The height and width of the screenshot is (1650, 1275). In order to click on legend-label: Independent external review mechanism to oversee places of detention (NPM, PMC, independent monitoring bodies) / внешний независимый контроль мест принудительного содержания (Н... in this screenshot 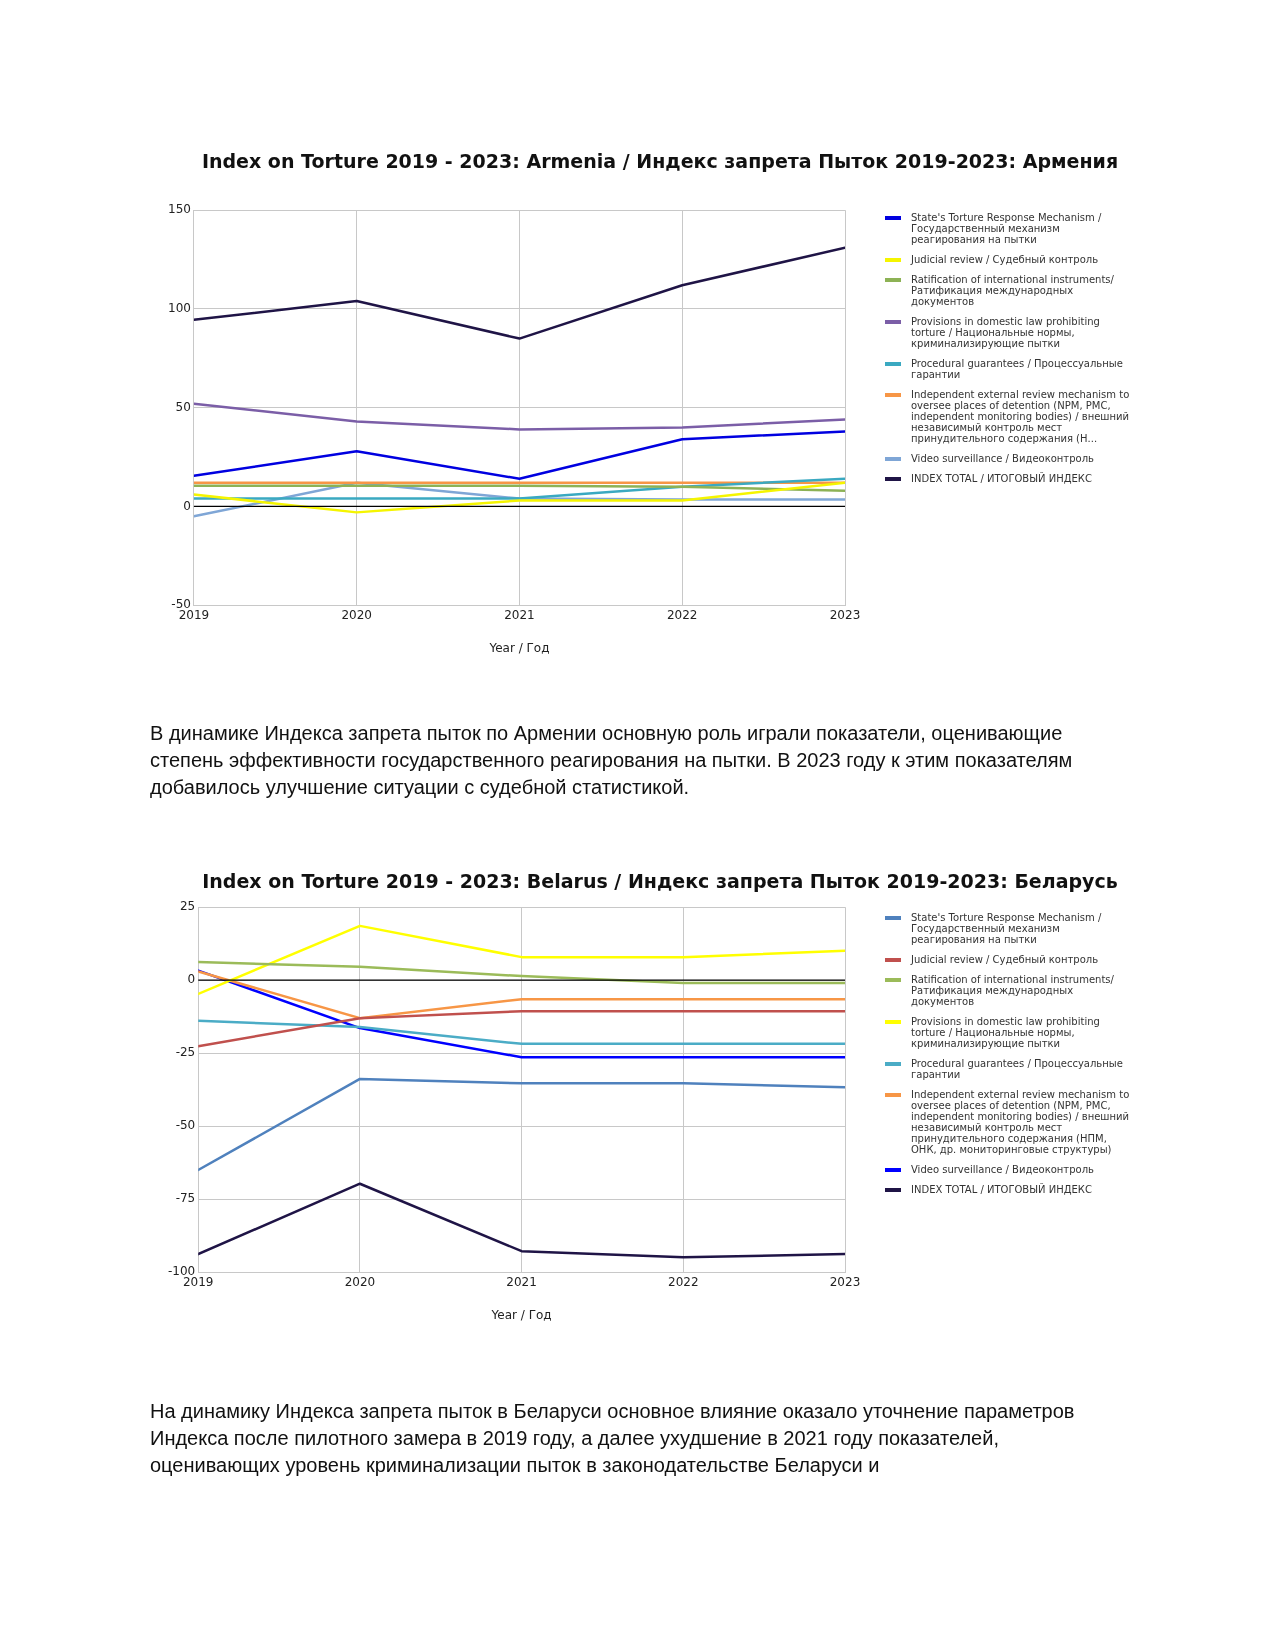, I will do `click(1021, 416)`.